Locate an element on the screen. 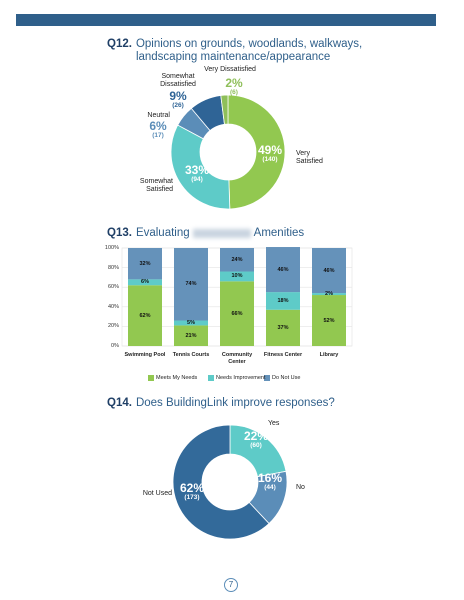 The image size is (464, 600). redacted-name is located at coordinates (221, 233).